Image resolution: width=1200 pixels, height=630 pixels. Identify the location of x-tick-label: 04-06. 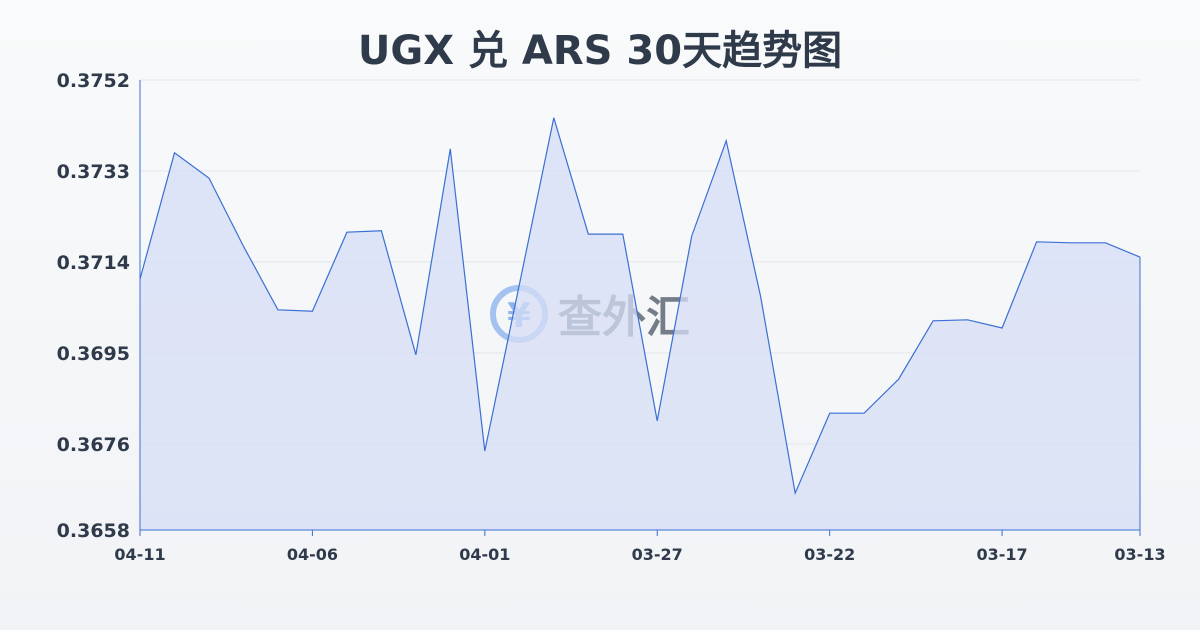
(312, 554).